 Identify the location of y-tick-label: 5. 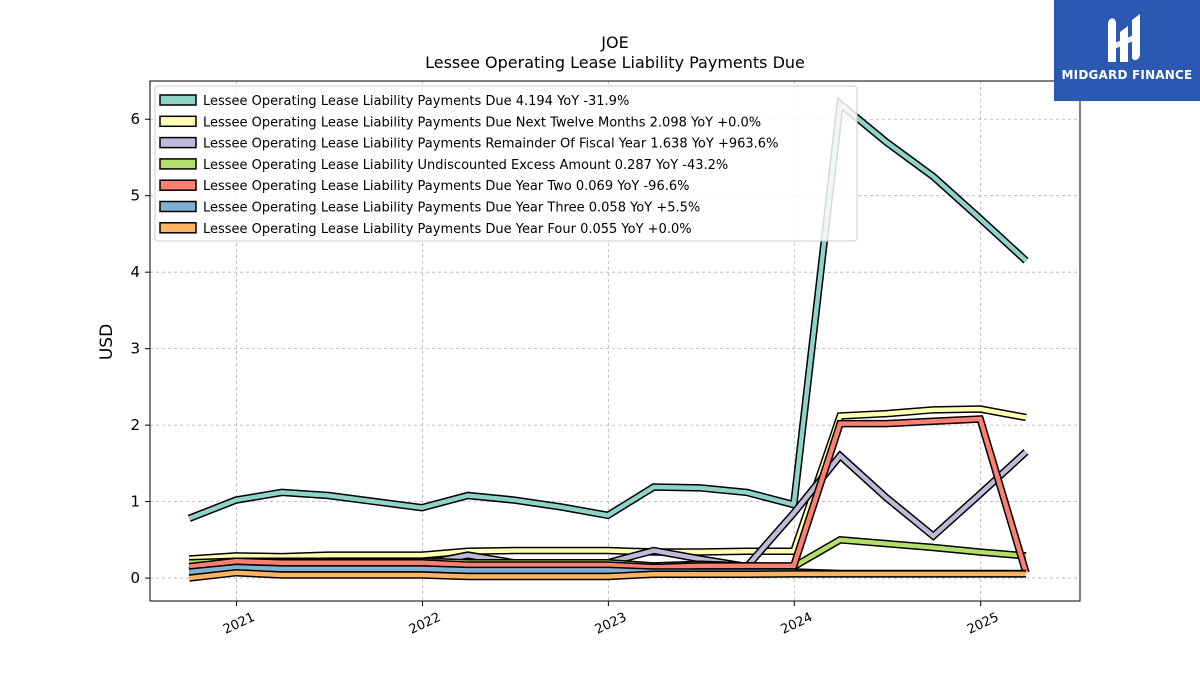
(135, 196).